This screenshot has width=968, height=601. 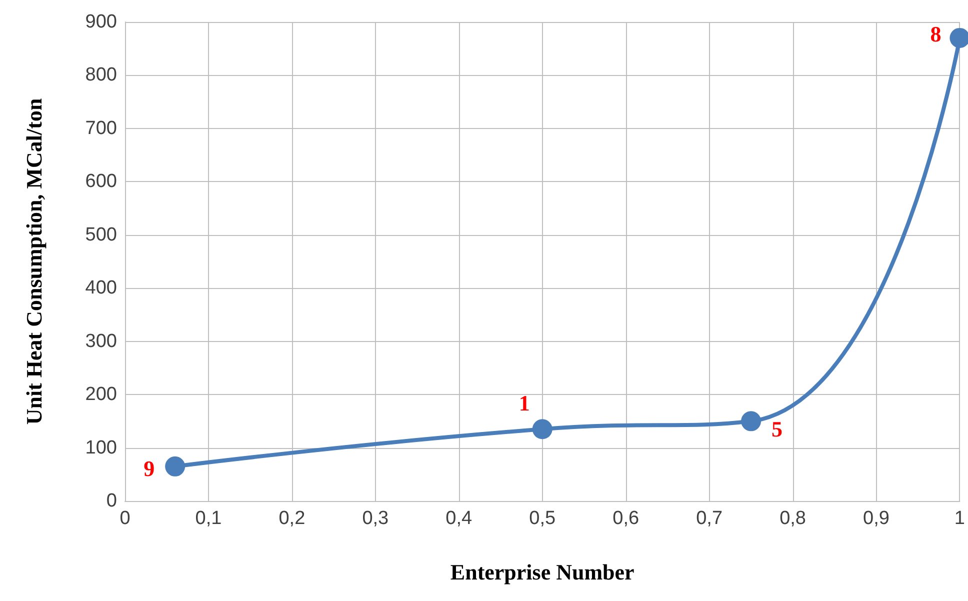 What do you see at coordinates (542, 518) in the screenshot?
I see `x-tick-label: 0,5` at bounding box center [542, 518].